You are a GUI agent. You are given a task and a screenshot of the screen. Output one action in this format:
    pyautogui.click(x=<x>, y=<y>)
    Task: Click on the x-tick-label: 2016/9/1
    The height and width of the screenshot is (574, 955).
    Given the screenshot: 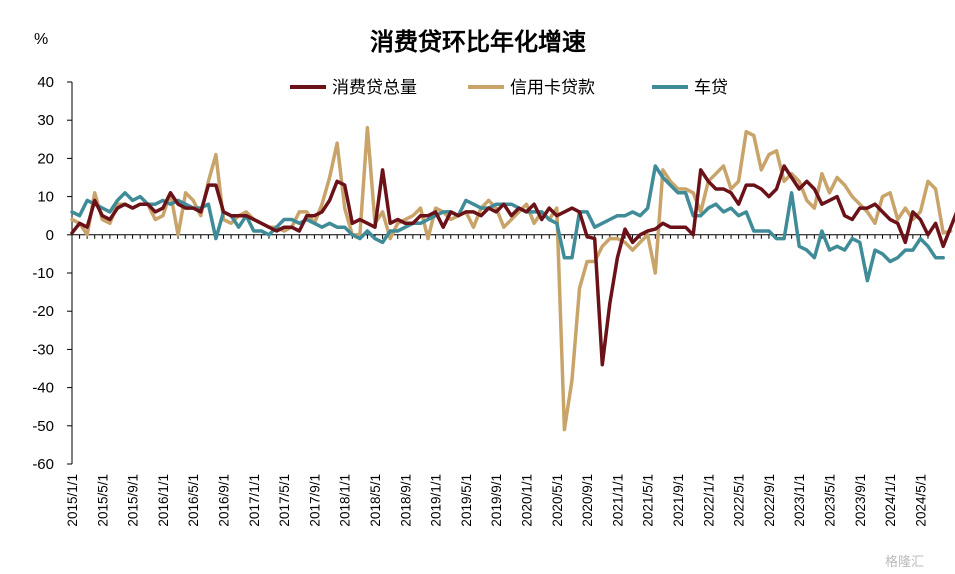 What is the action you would take?
    pyautogui.click(x=224, y=500)
    